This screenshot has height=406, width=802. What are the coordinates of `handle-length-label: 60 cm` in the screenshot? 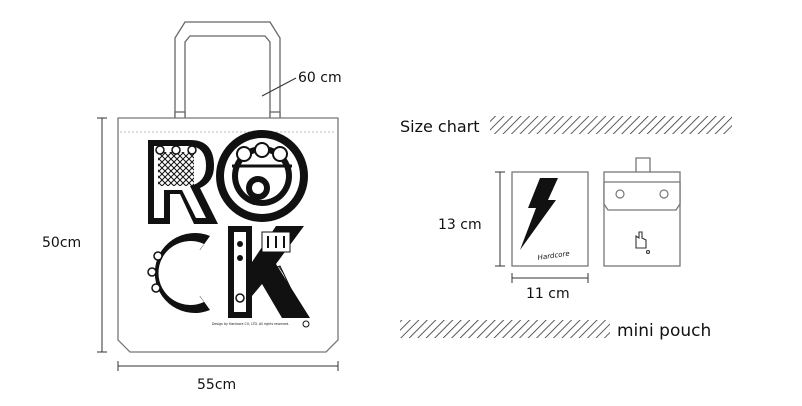 It's located at (320, 78).